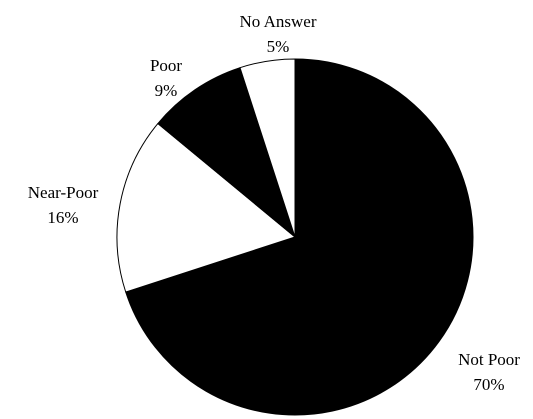 This screenshot has width=533, height=419. Describe the element at coordinates (166, 90) in the screenshot. I see `slice-value-poor: 9%` at that location.